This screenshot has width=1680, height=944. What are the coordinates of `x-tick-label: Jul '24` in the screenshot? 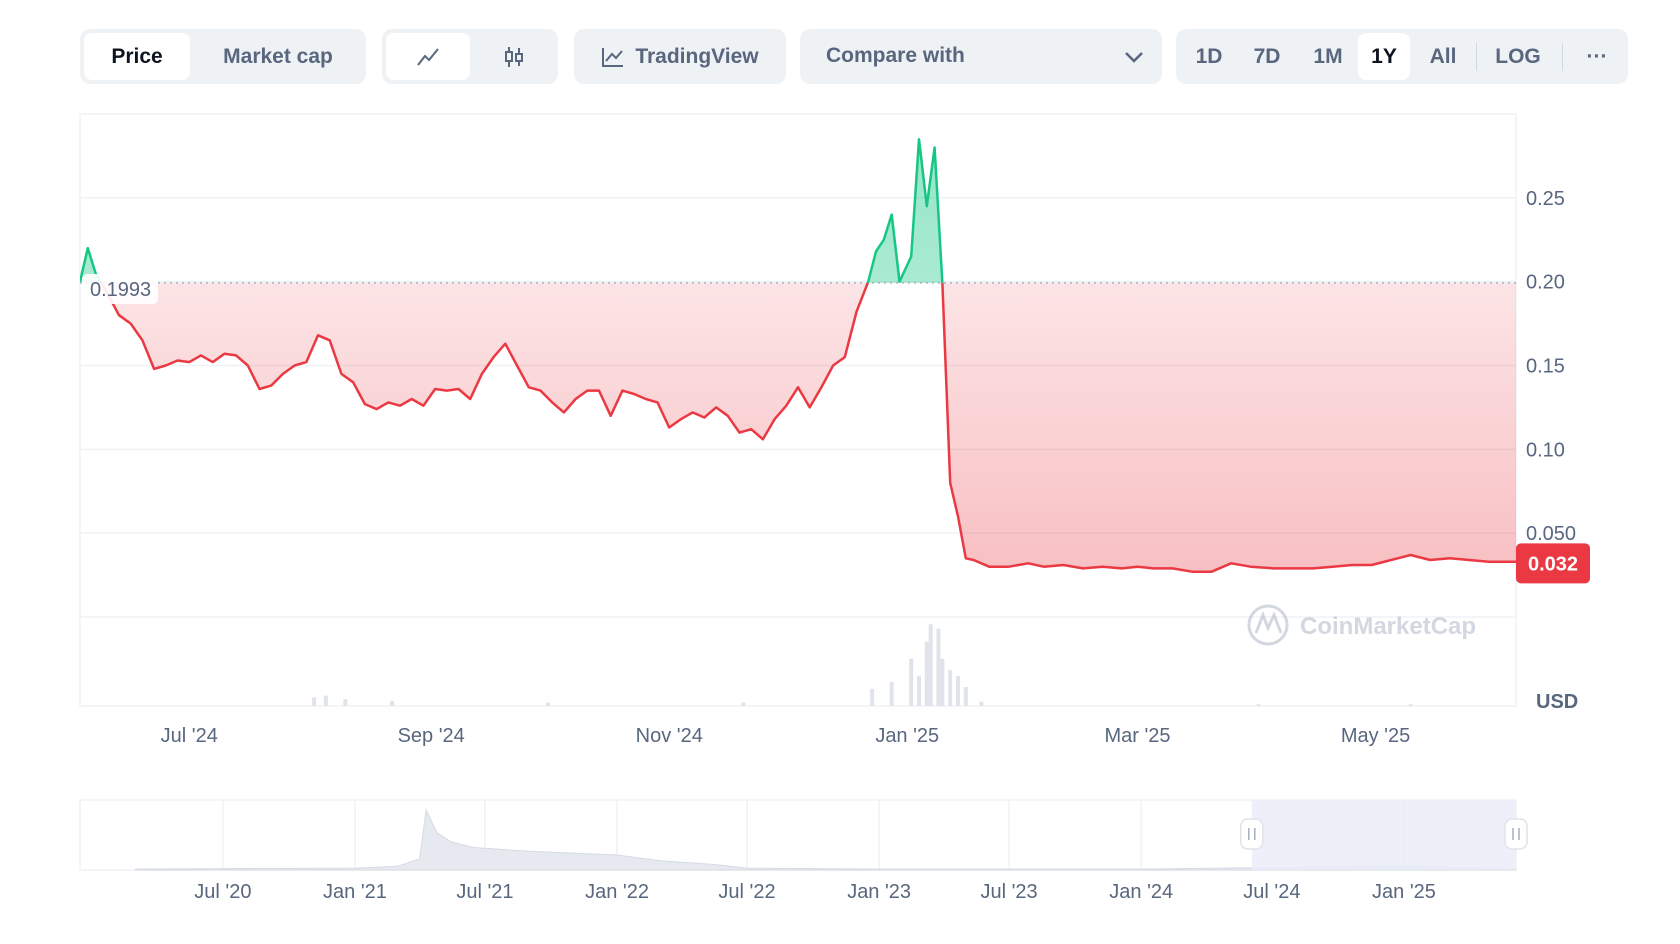 It's located at (189, 736).